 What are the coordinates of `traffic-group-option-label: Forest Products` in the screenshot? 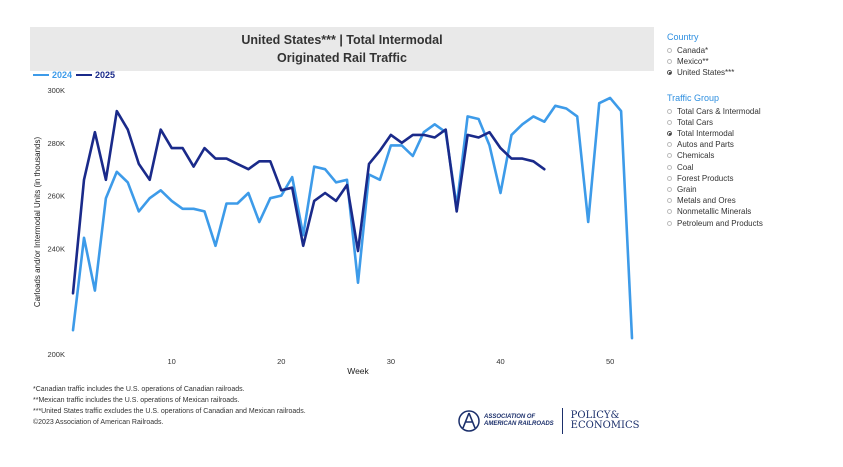 It's located at (705, 178).